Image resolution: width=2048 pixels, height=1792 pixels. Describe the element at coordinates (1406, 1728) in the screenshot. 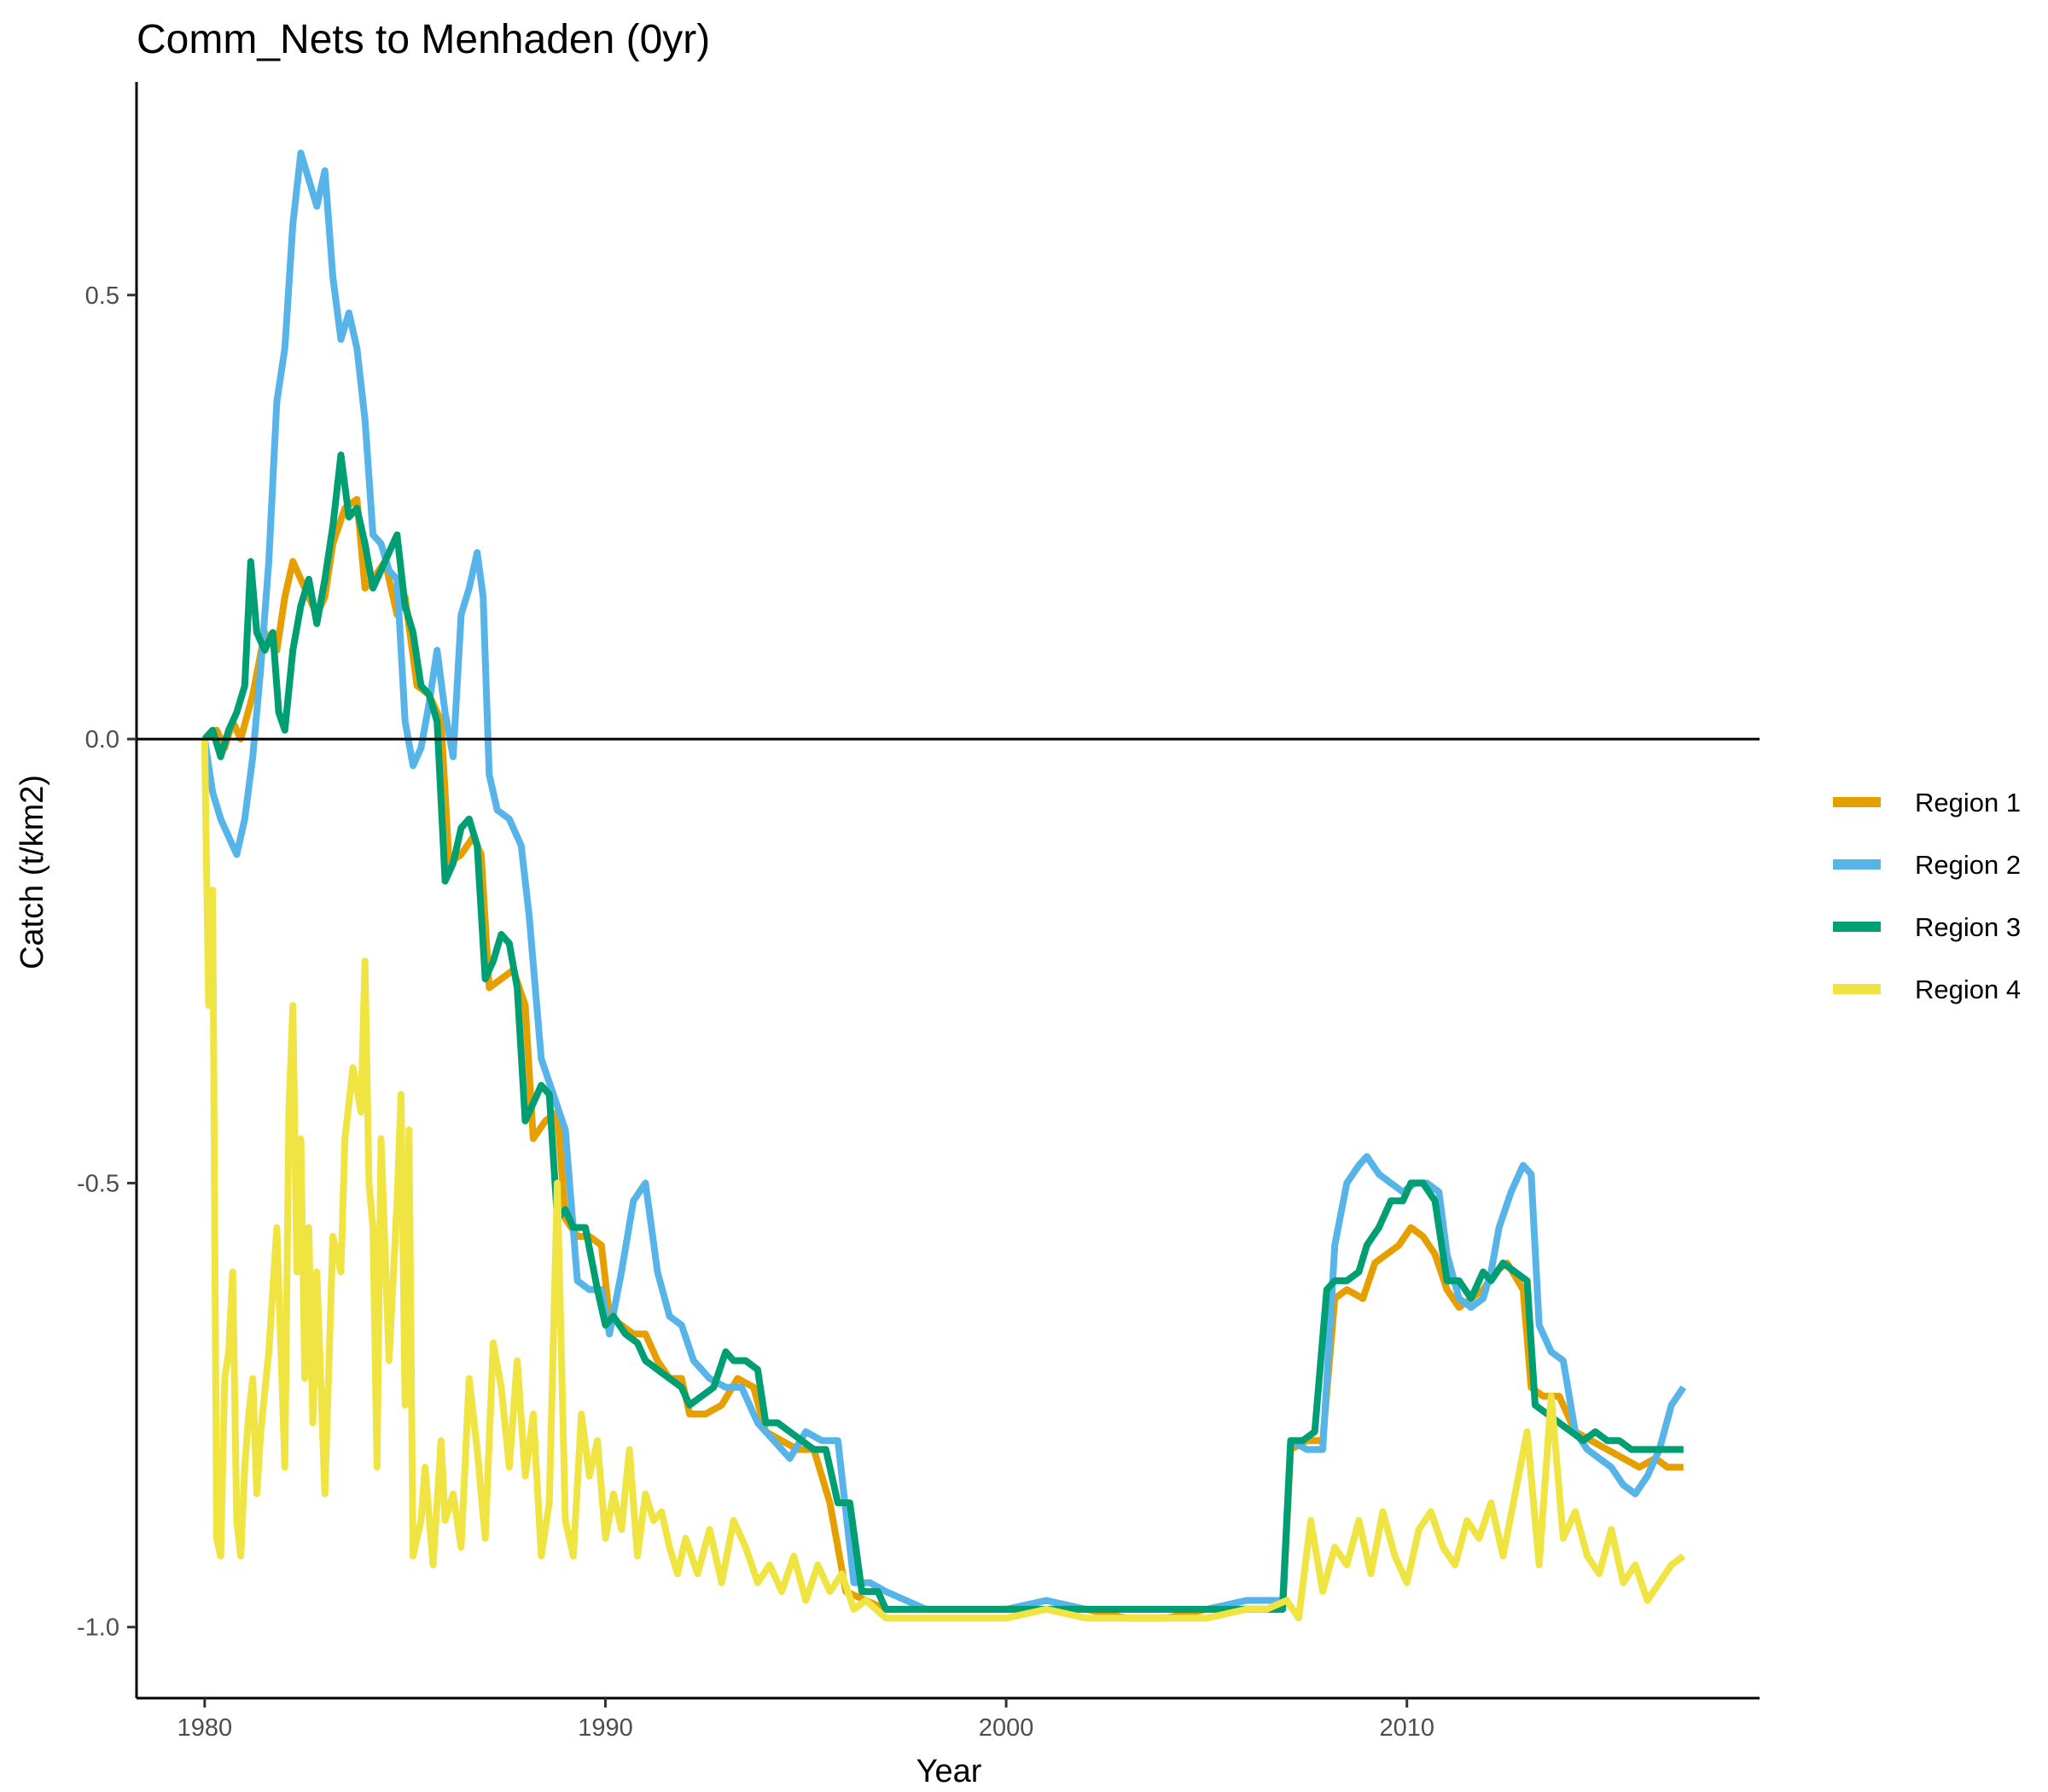

I see `x-tick-label: 2010` at that location.